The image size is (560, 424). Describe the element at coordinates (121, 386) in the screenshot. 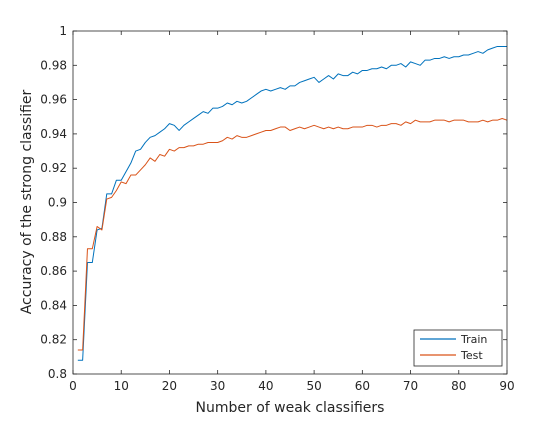

I see `x-tick-label: 10` at that location.